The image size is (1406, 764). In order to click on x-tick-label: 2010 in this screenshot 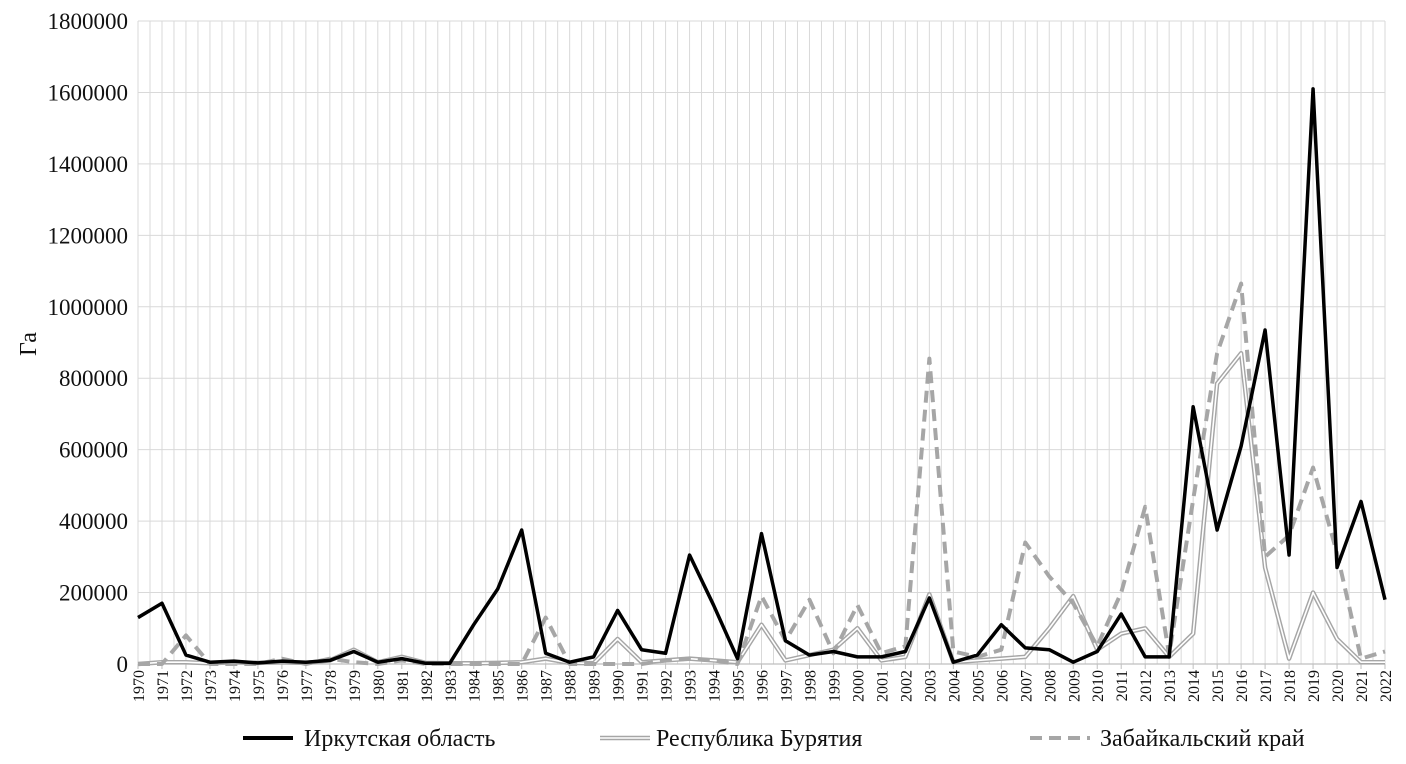, I will do `click(1098, 686)`.